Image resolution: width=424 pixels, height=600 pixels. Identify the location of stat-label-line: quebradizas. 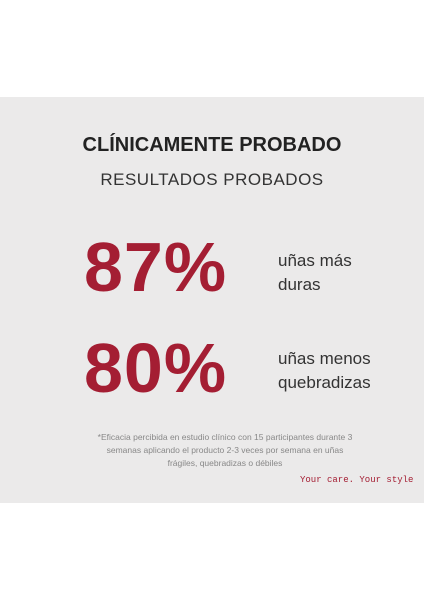
(324, 382).